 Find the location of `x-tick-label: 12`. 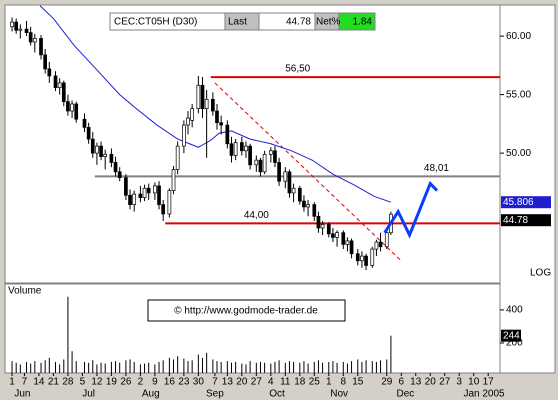

x-tick-label: 12 is located at coordinates (97, 382).